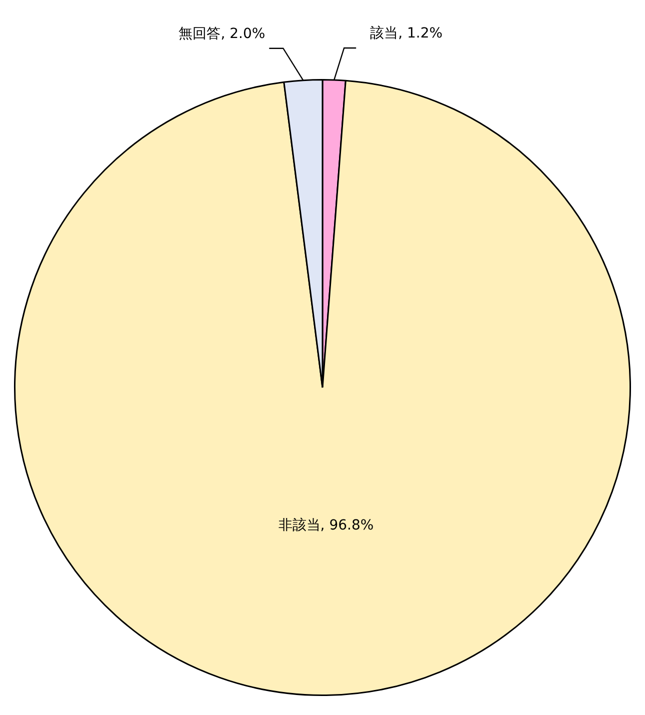  I want to click on slice-label: 該当, 1.2%, so click(406, 34).